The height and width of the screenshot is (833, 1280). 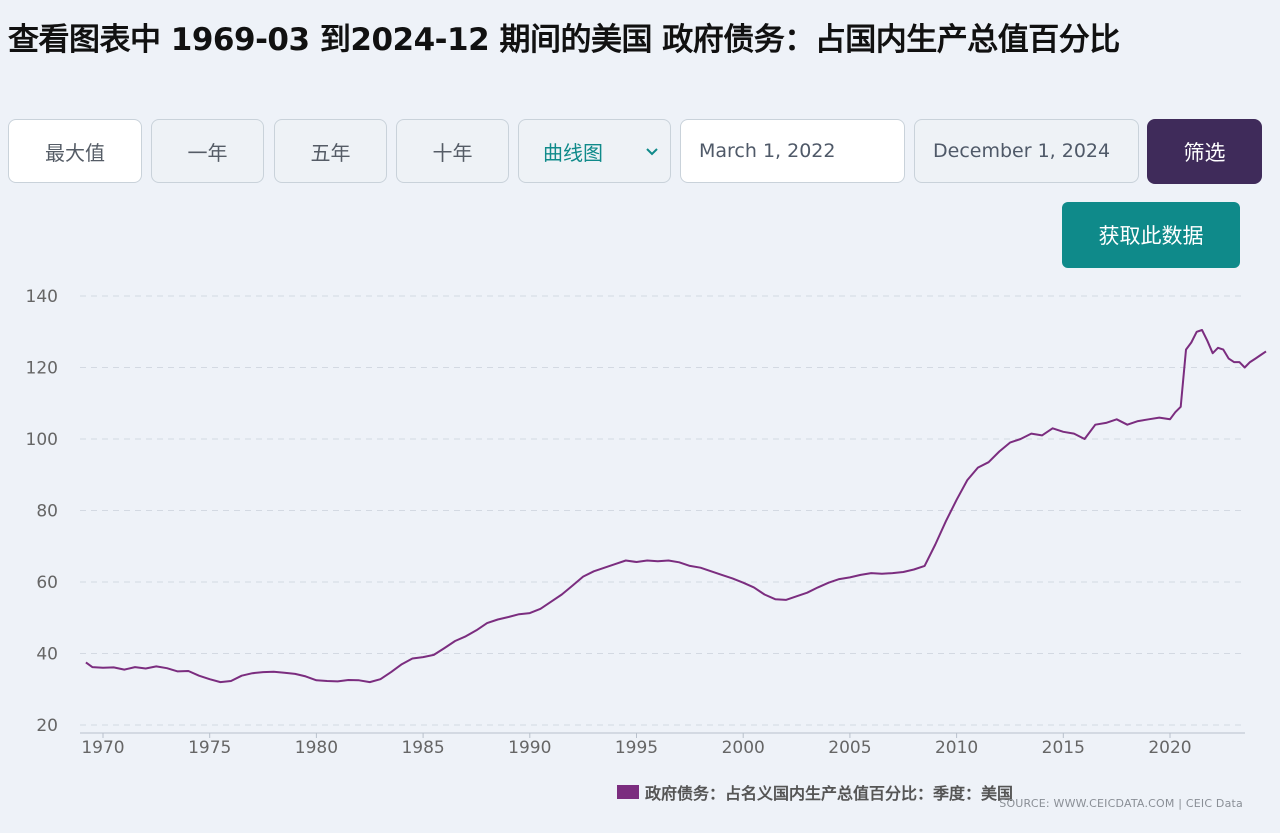 What do you see at coordinates (636, 748) in the screenshot?
I see `x-tick-label: 1995` at bounding box center [636, 748].